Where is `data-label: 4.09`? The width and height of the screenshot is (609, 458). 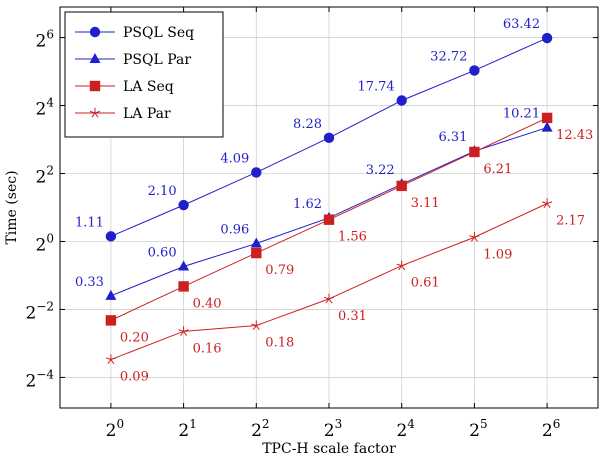
data-label: 4.09 is located at coordinates (234, 158).